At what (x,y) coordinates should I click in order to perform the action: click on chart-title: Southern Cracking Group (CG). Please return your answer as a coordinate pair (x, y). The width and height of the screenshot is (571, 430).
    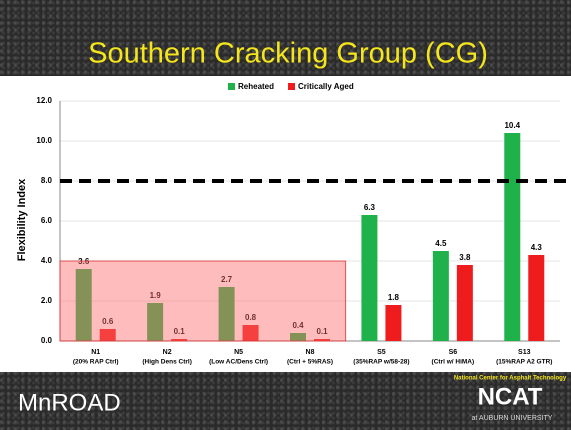
    Looking at the image, I should click on (288, 54).